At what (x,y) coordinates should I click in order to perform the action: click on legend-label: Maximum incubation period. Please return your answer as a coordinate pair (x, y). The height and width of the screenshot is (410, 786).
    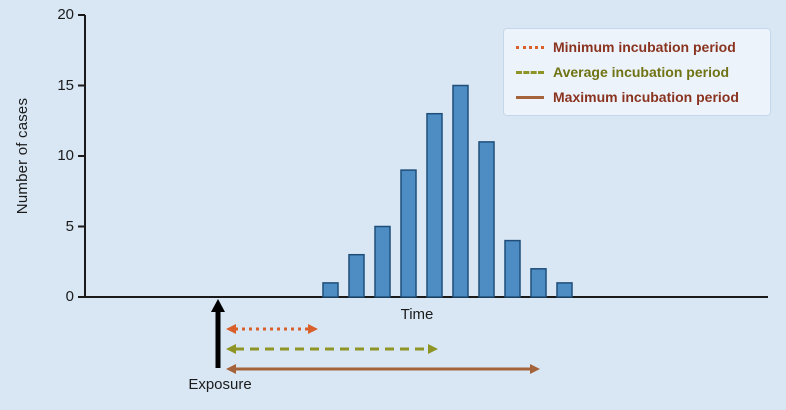
    Looking at the image, I should click on (646, 97).